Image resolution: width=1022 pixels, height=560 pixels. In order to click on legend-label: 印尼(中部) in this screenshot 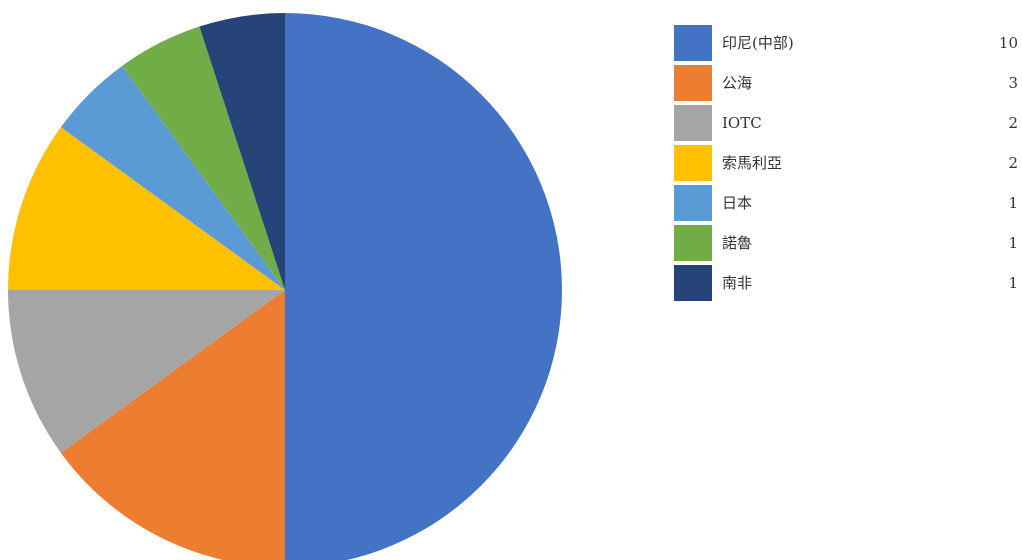, I will do `click(758, 43)`.